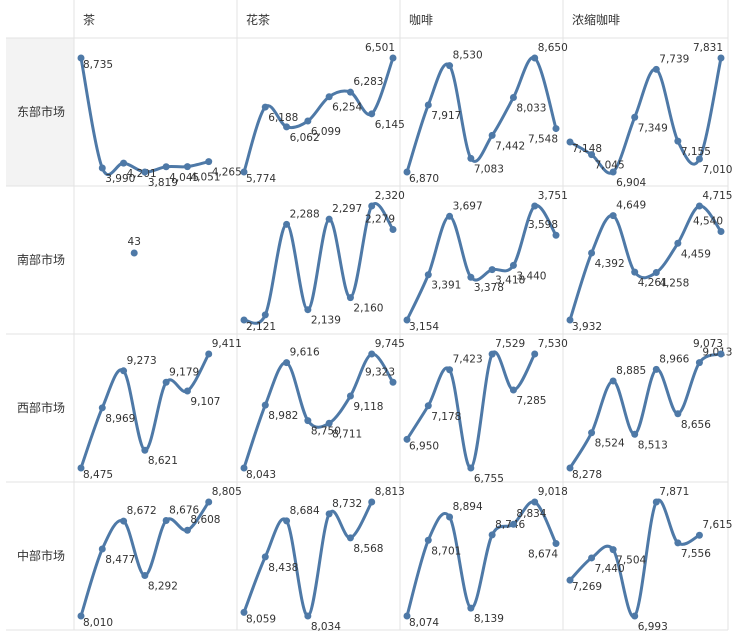 The image size is (741, 639). Describe the element at coordinates (708, 48) in the screenshot. I see `data-label: 7,831` at that location.